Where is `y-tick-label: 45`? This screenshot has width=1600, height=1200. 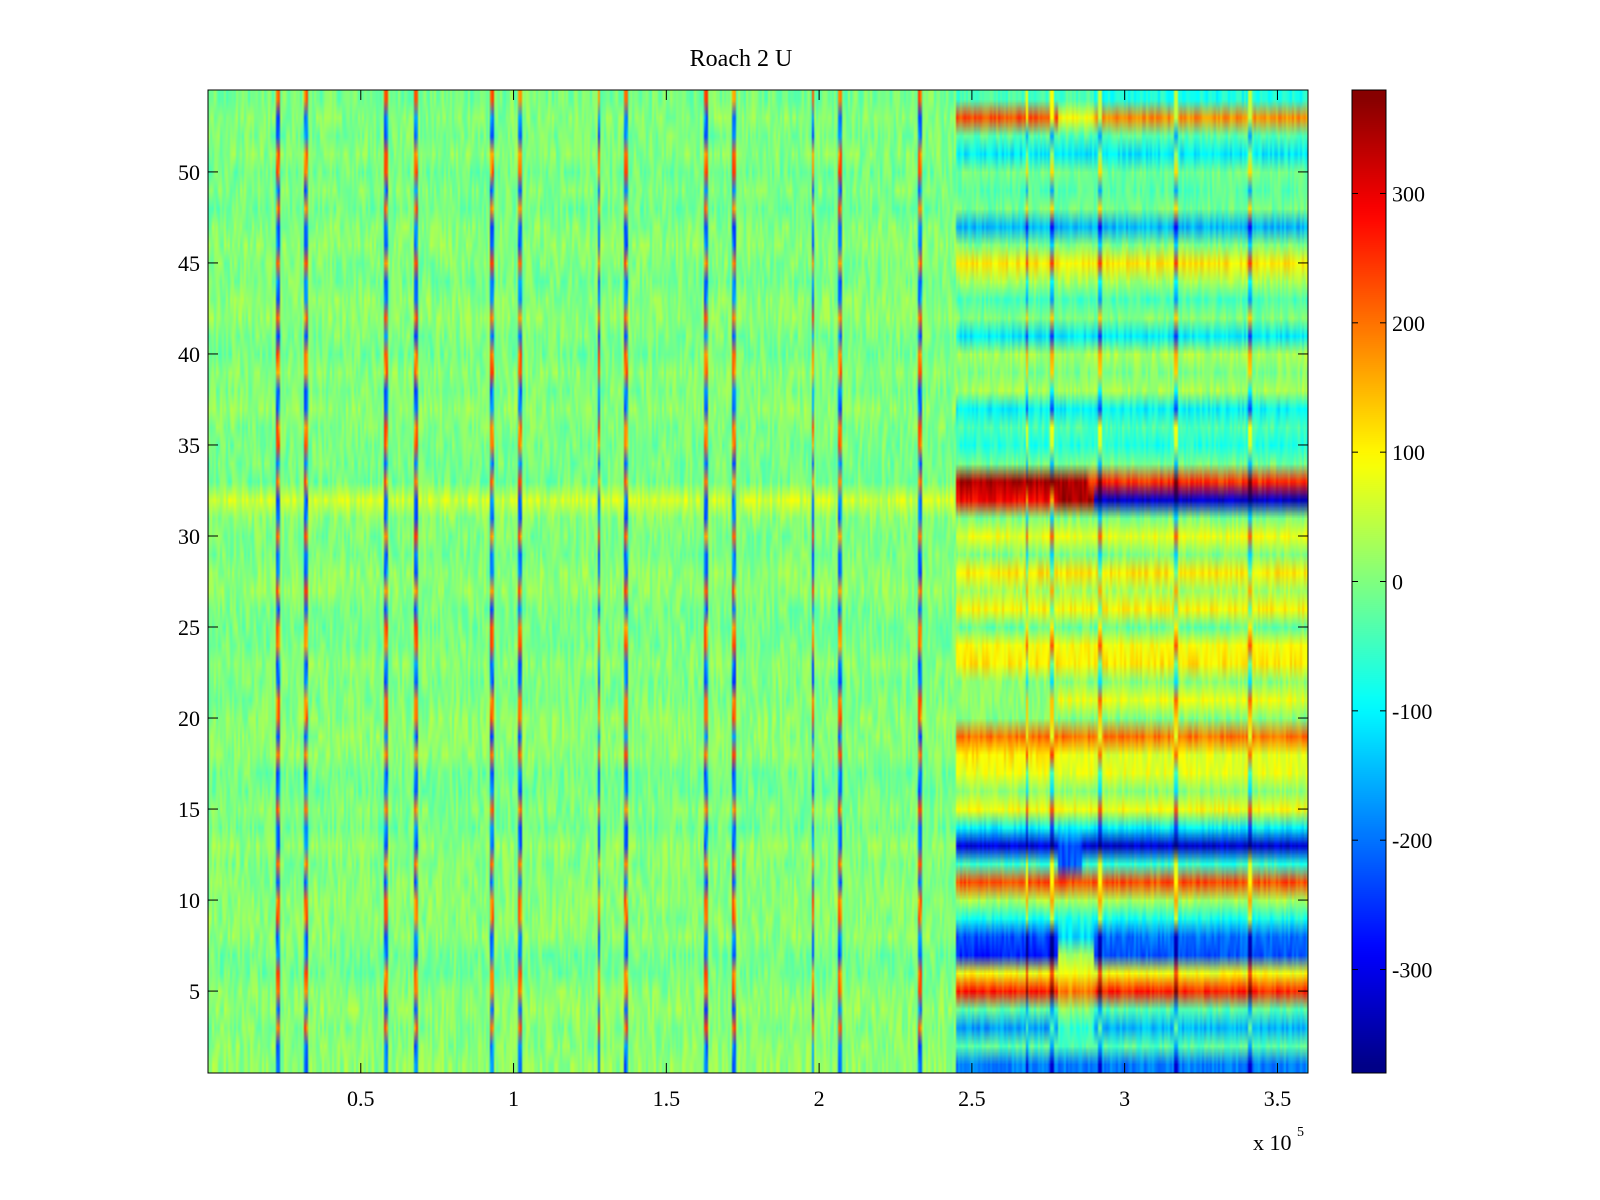 y-tick-label: 45 is located at coordinates (189, 263).